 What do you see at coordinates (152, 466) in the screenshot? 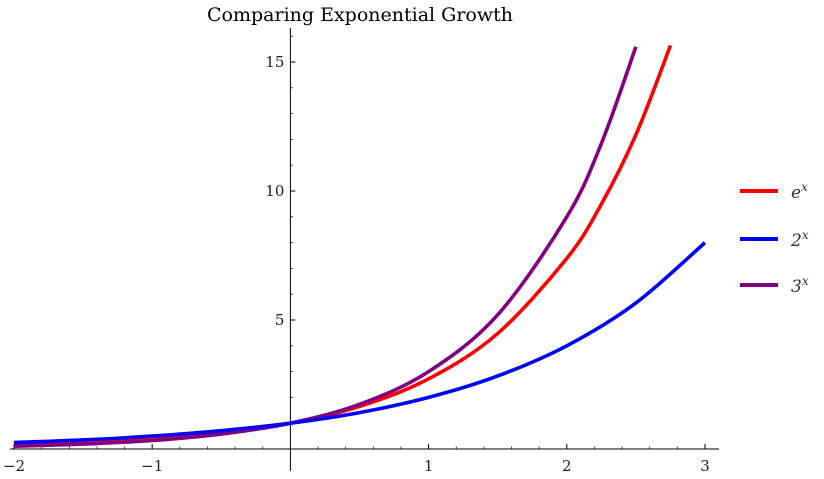
I see `x-tick-label: −1` at bounding box center [152, 466].